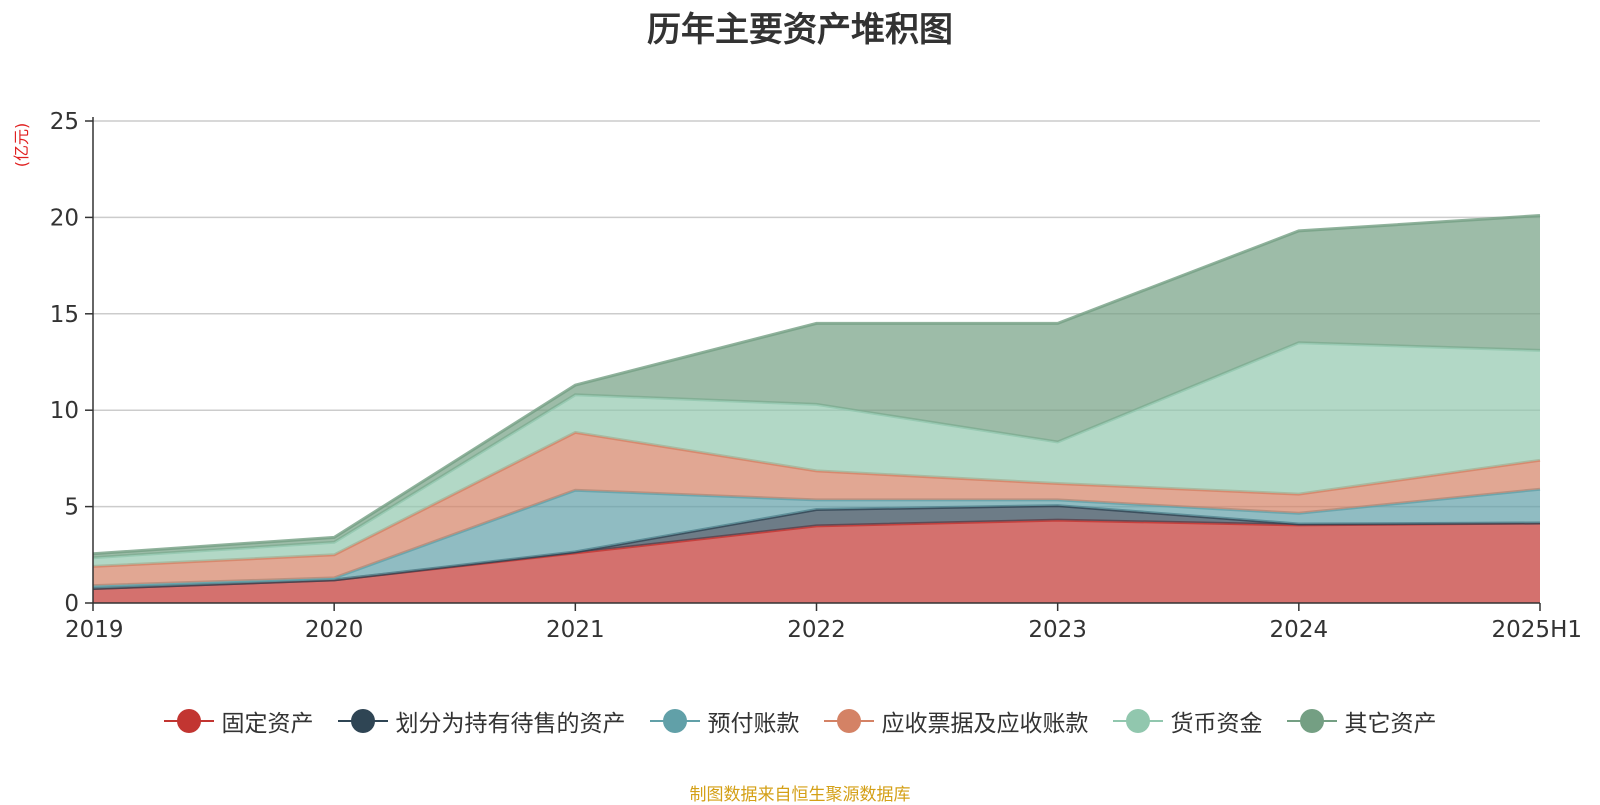 This screenshot has width=1600, height=805. Describe the element at coordinates (985, 724) in the screenshot. I see `legend-label: 应收票据及应收账款` at that location.